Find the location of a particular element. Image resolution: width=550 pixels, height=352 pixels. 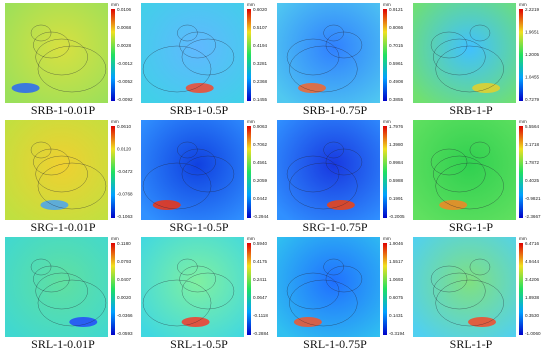

colorbar-tick-label: 0.0793 is located at coordinates (124, 261).